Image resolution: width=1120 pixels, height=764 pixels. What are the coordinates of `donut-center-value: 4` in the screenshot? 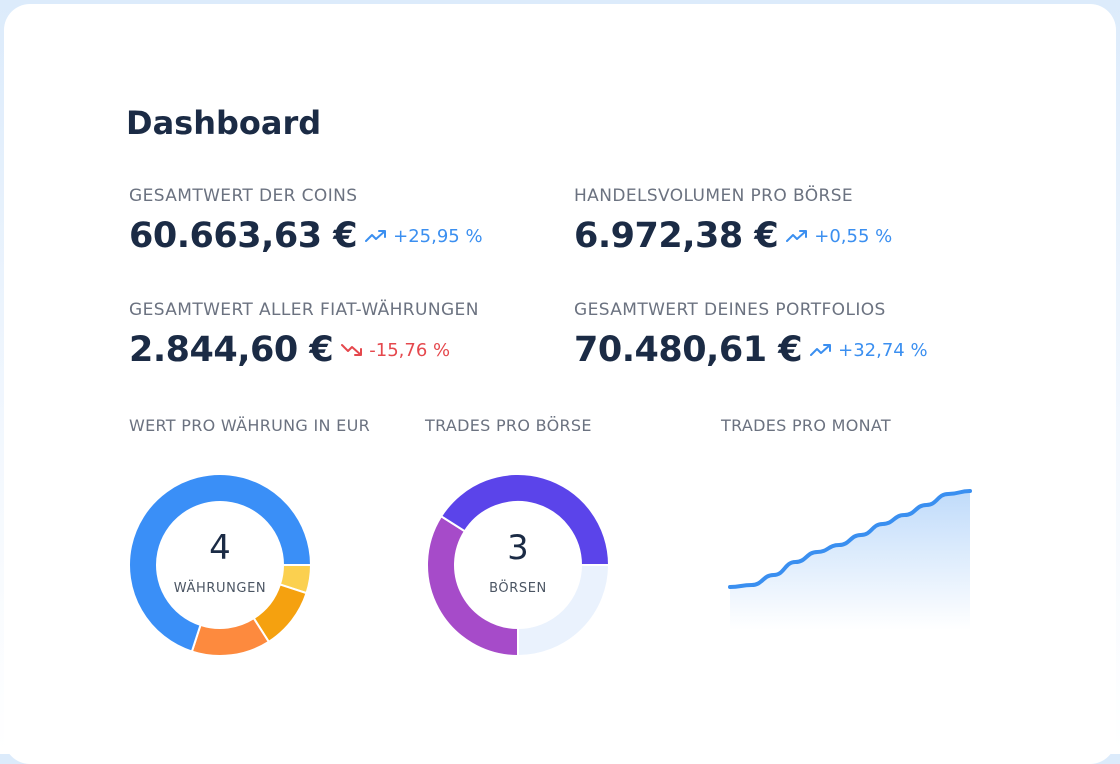 It's located at (220, 548).